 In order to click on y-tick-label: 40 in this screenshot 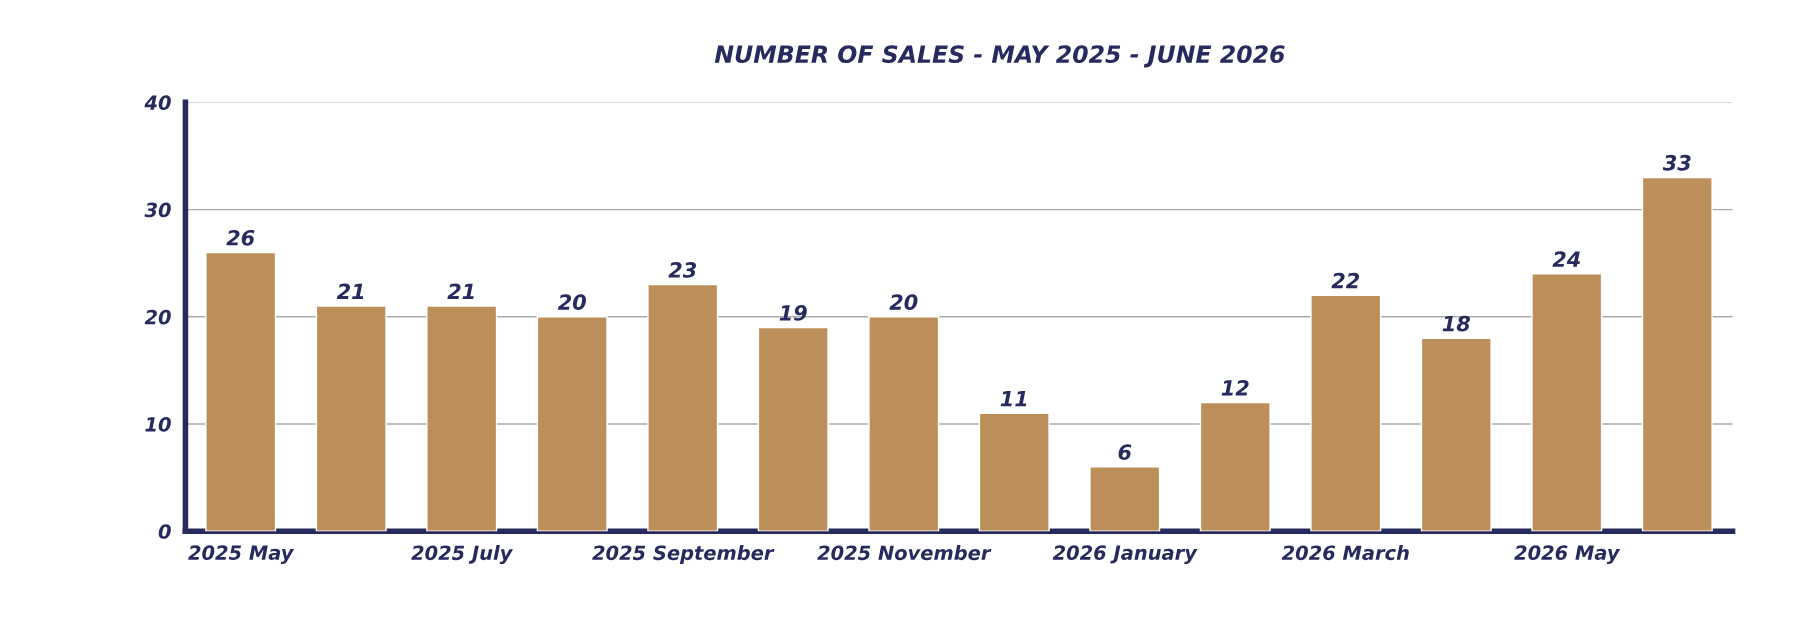, I will do `click(157, 103)`.